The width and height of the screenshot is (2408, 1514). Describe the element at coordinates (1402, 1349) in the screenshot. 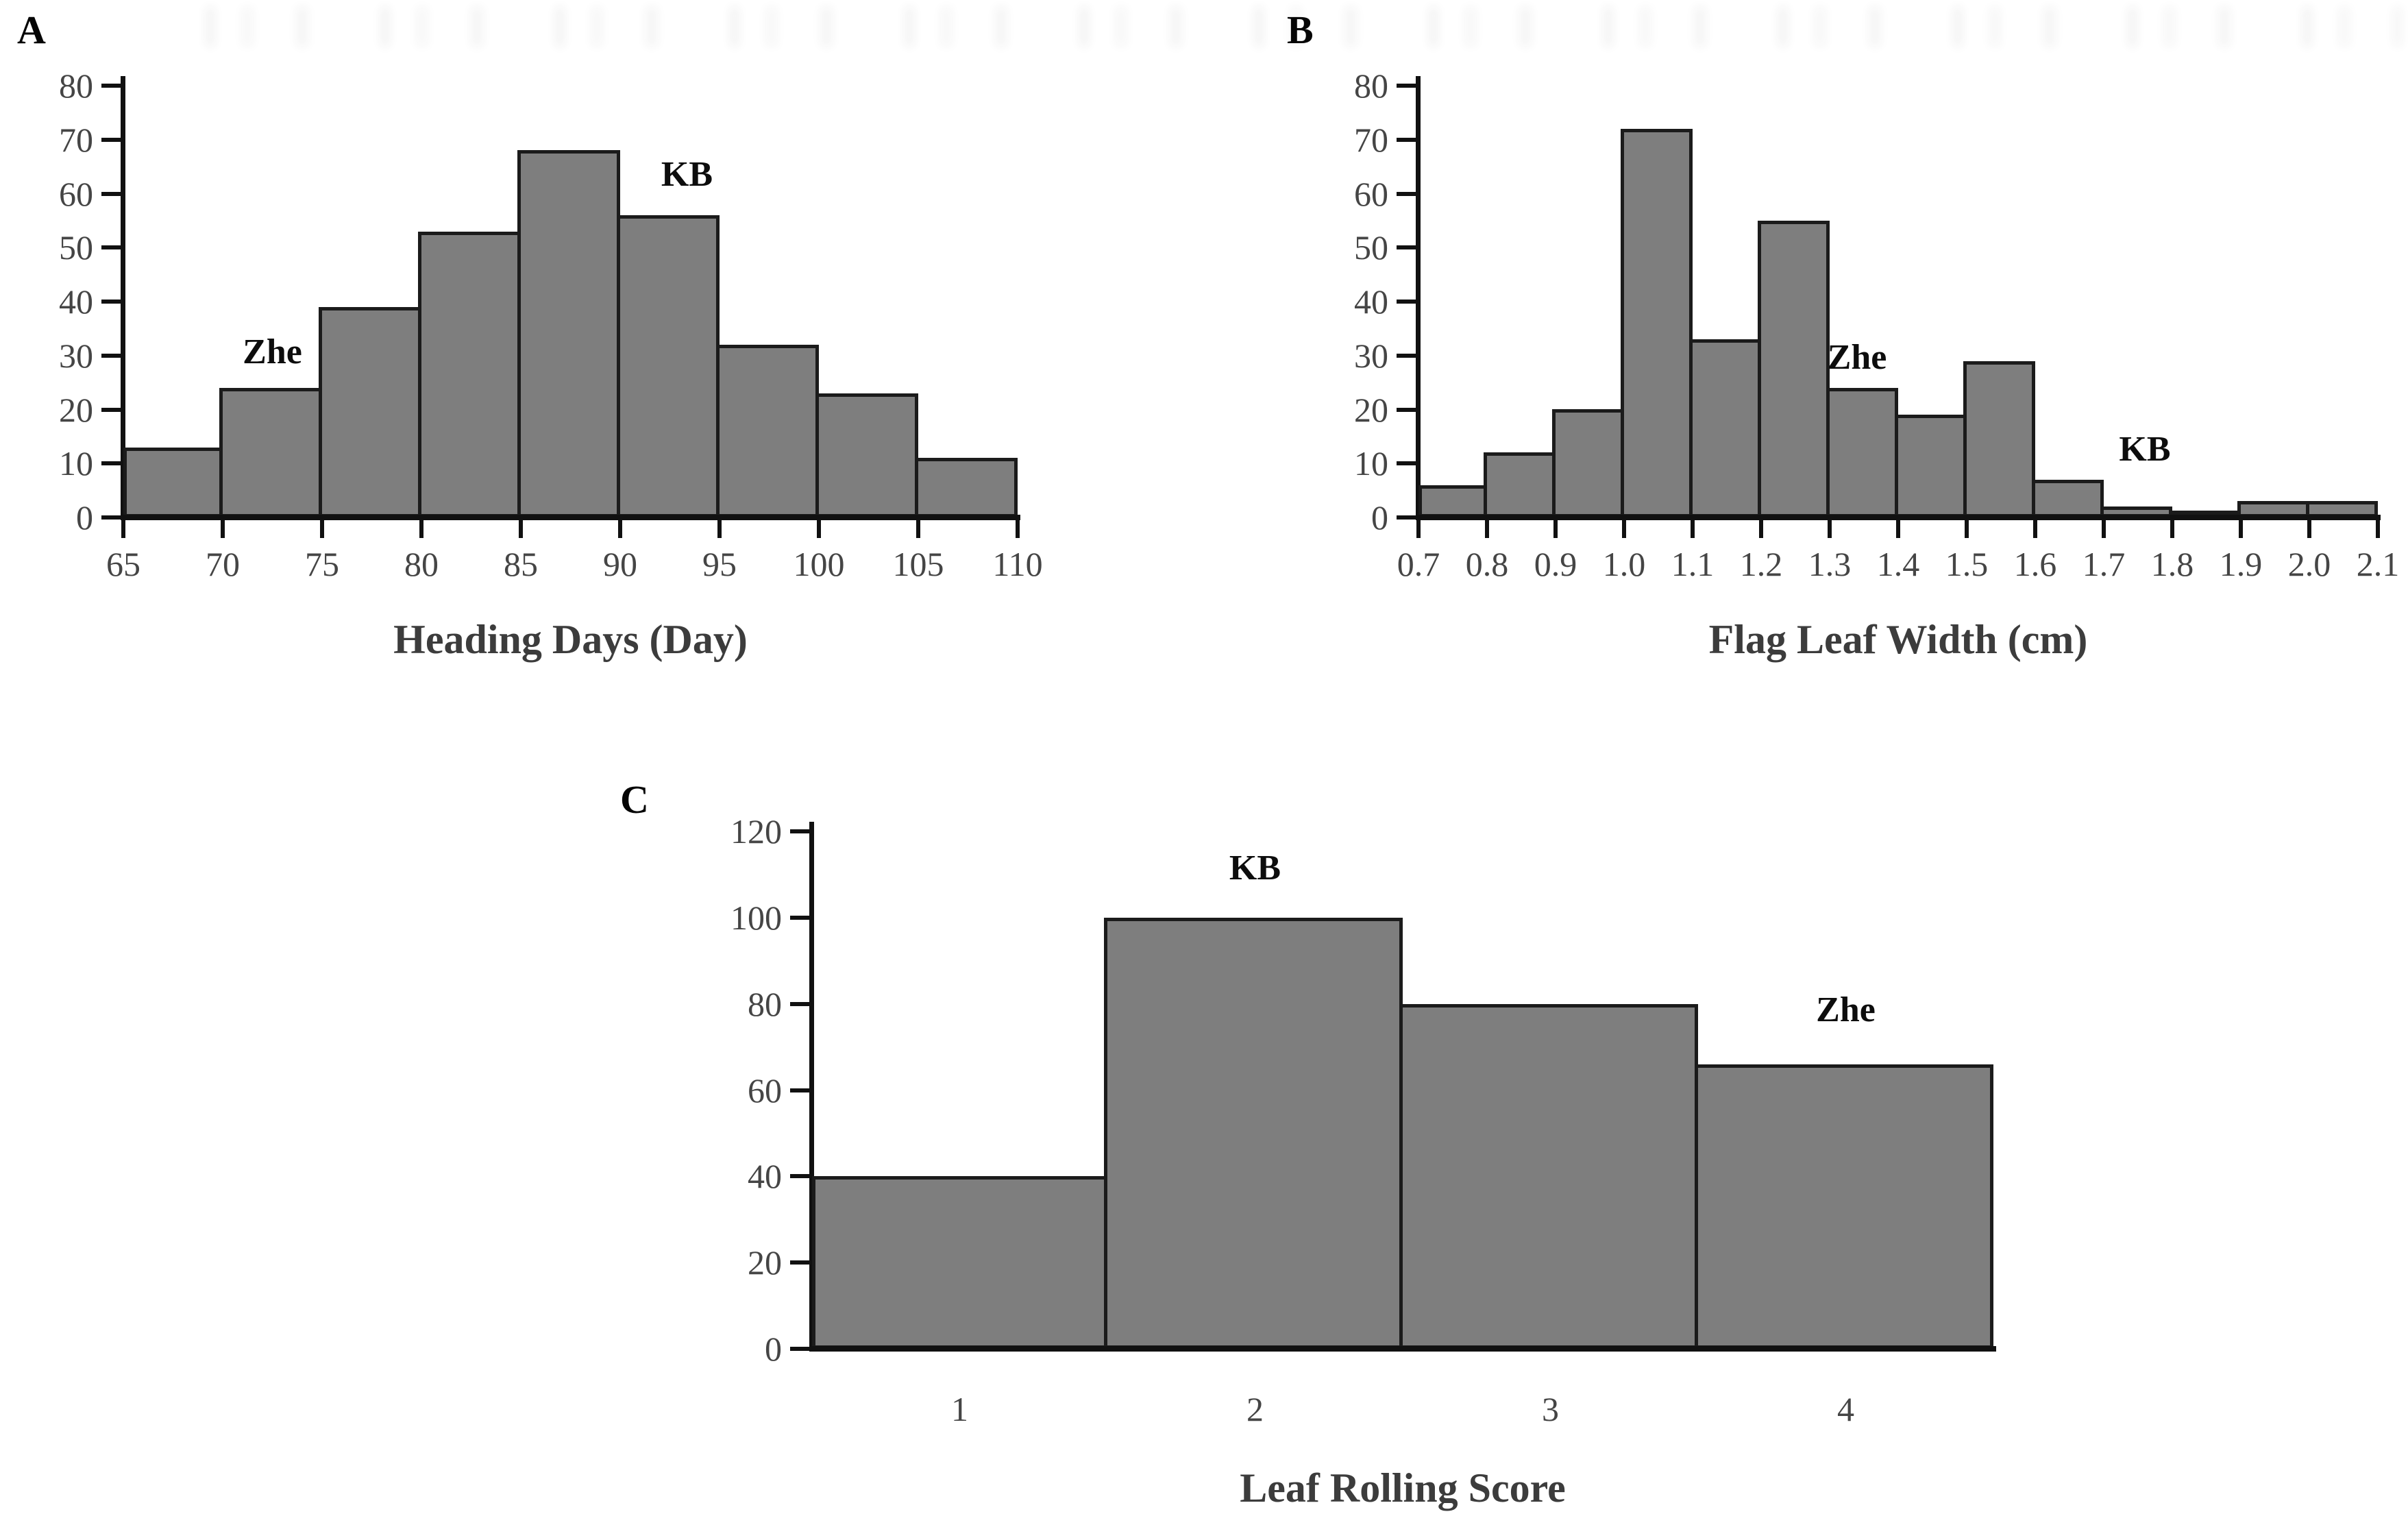

I see `x-axis-line-c` at that location.